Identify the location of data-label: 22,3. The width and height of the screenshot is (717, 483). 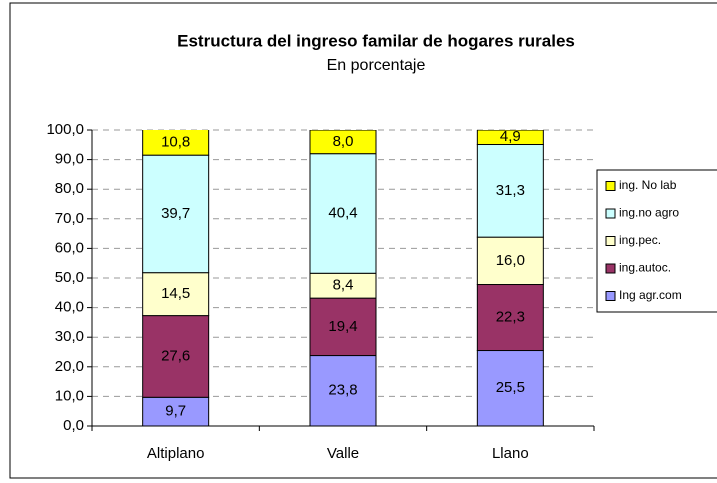
(510, 316).